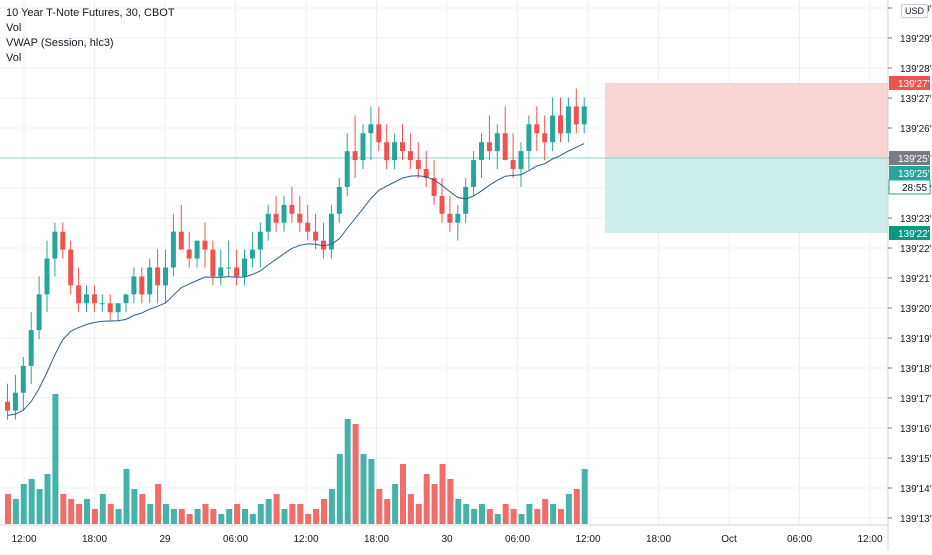  I want to click on target-price-tag: 139'22'5, so click(915, 234).